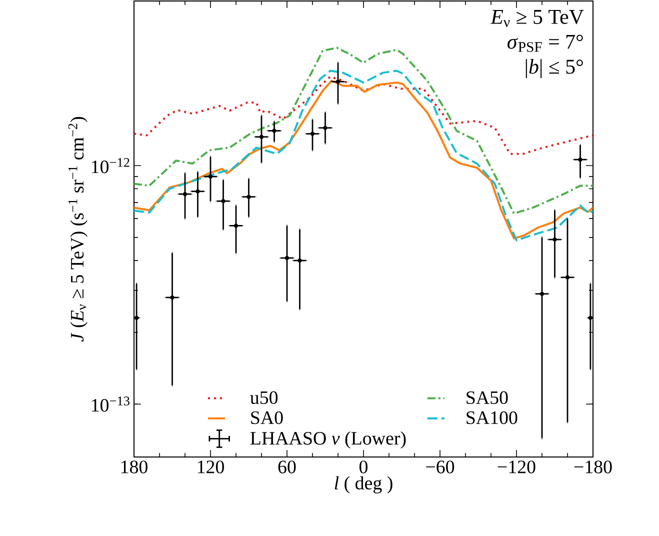  What do you see at coordinates (111, 166) in the screenshot?
I see `y-tick-label: 10$^{−12}$` at bounding box center [111, 166].